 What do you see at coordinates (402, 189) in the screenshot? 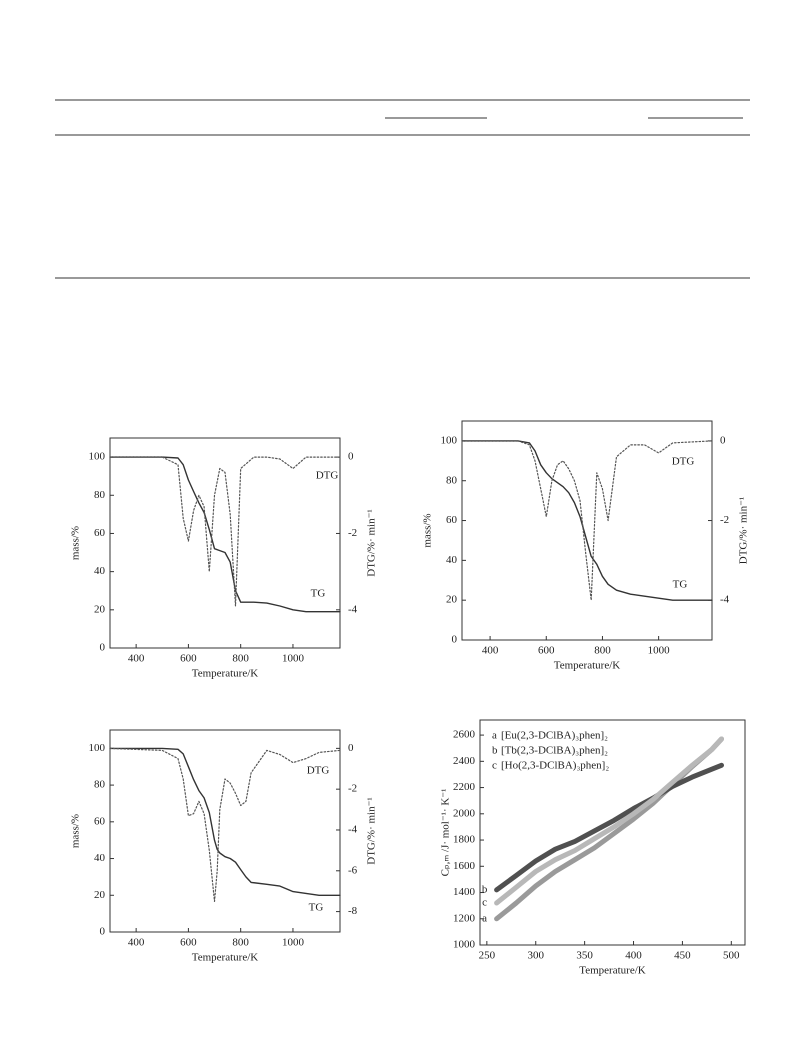
I see `table-rules` at bounding box center [402, 189].